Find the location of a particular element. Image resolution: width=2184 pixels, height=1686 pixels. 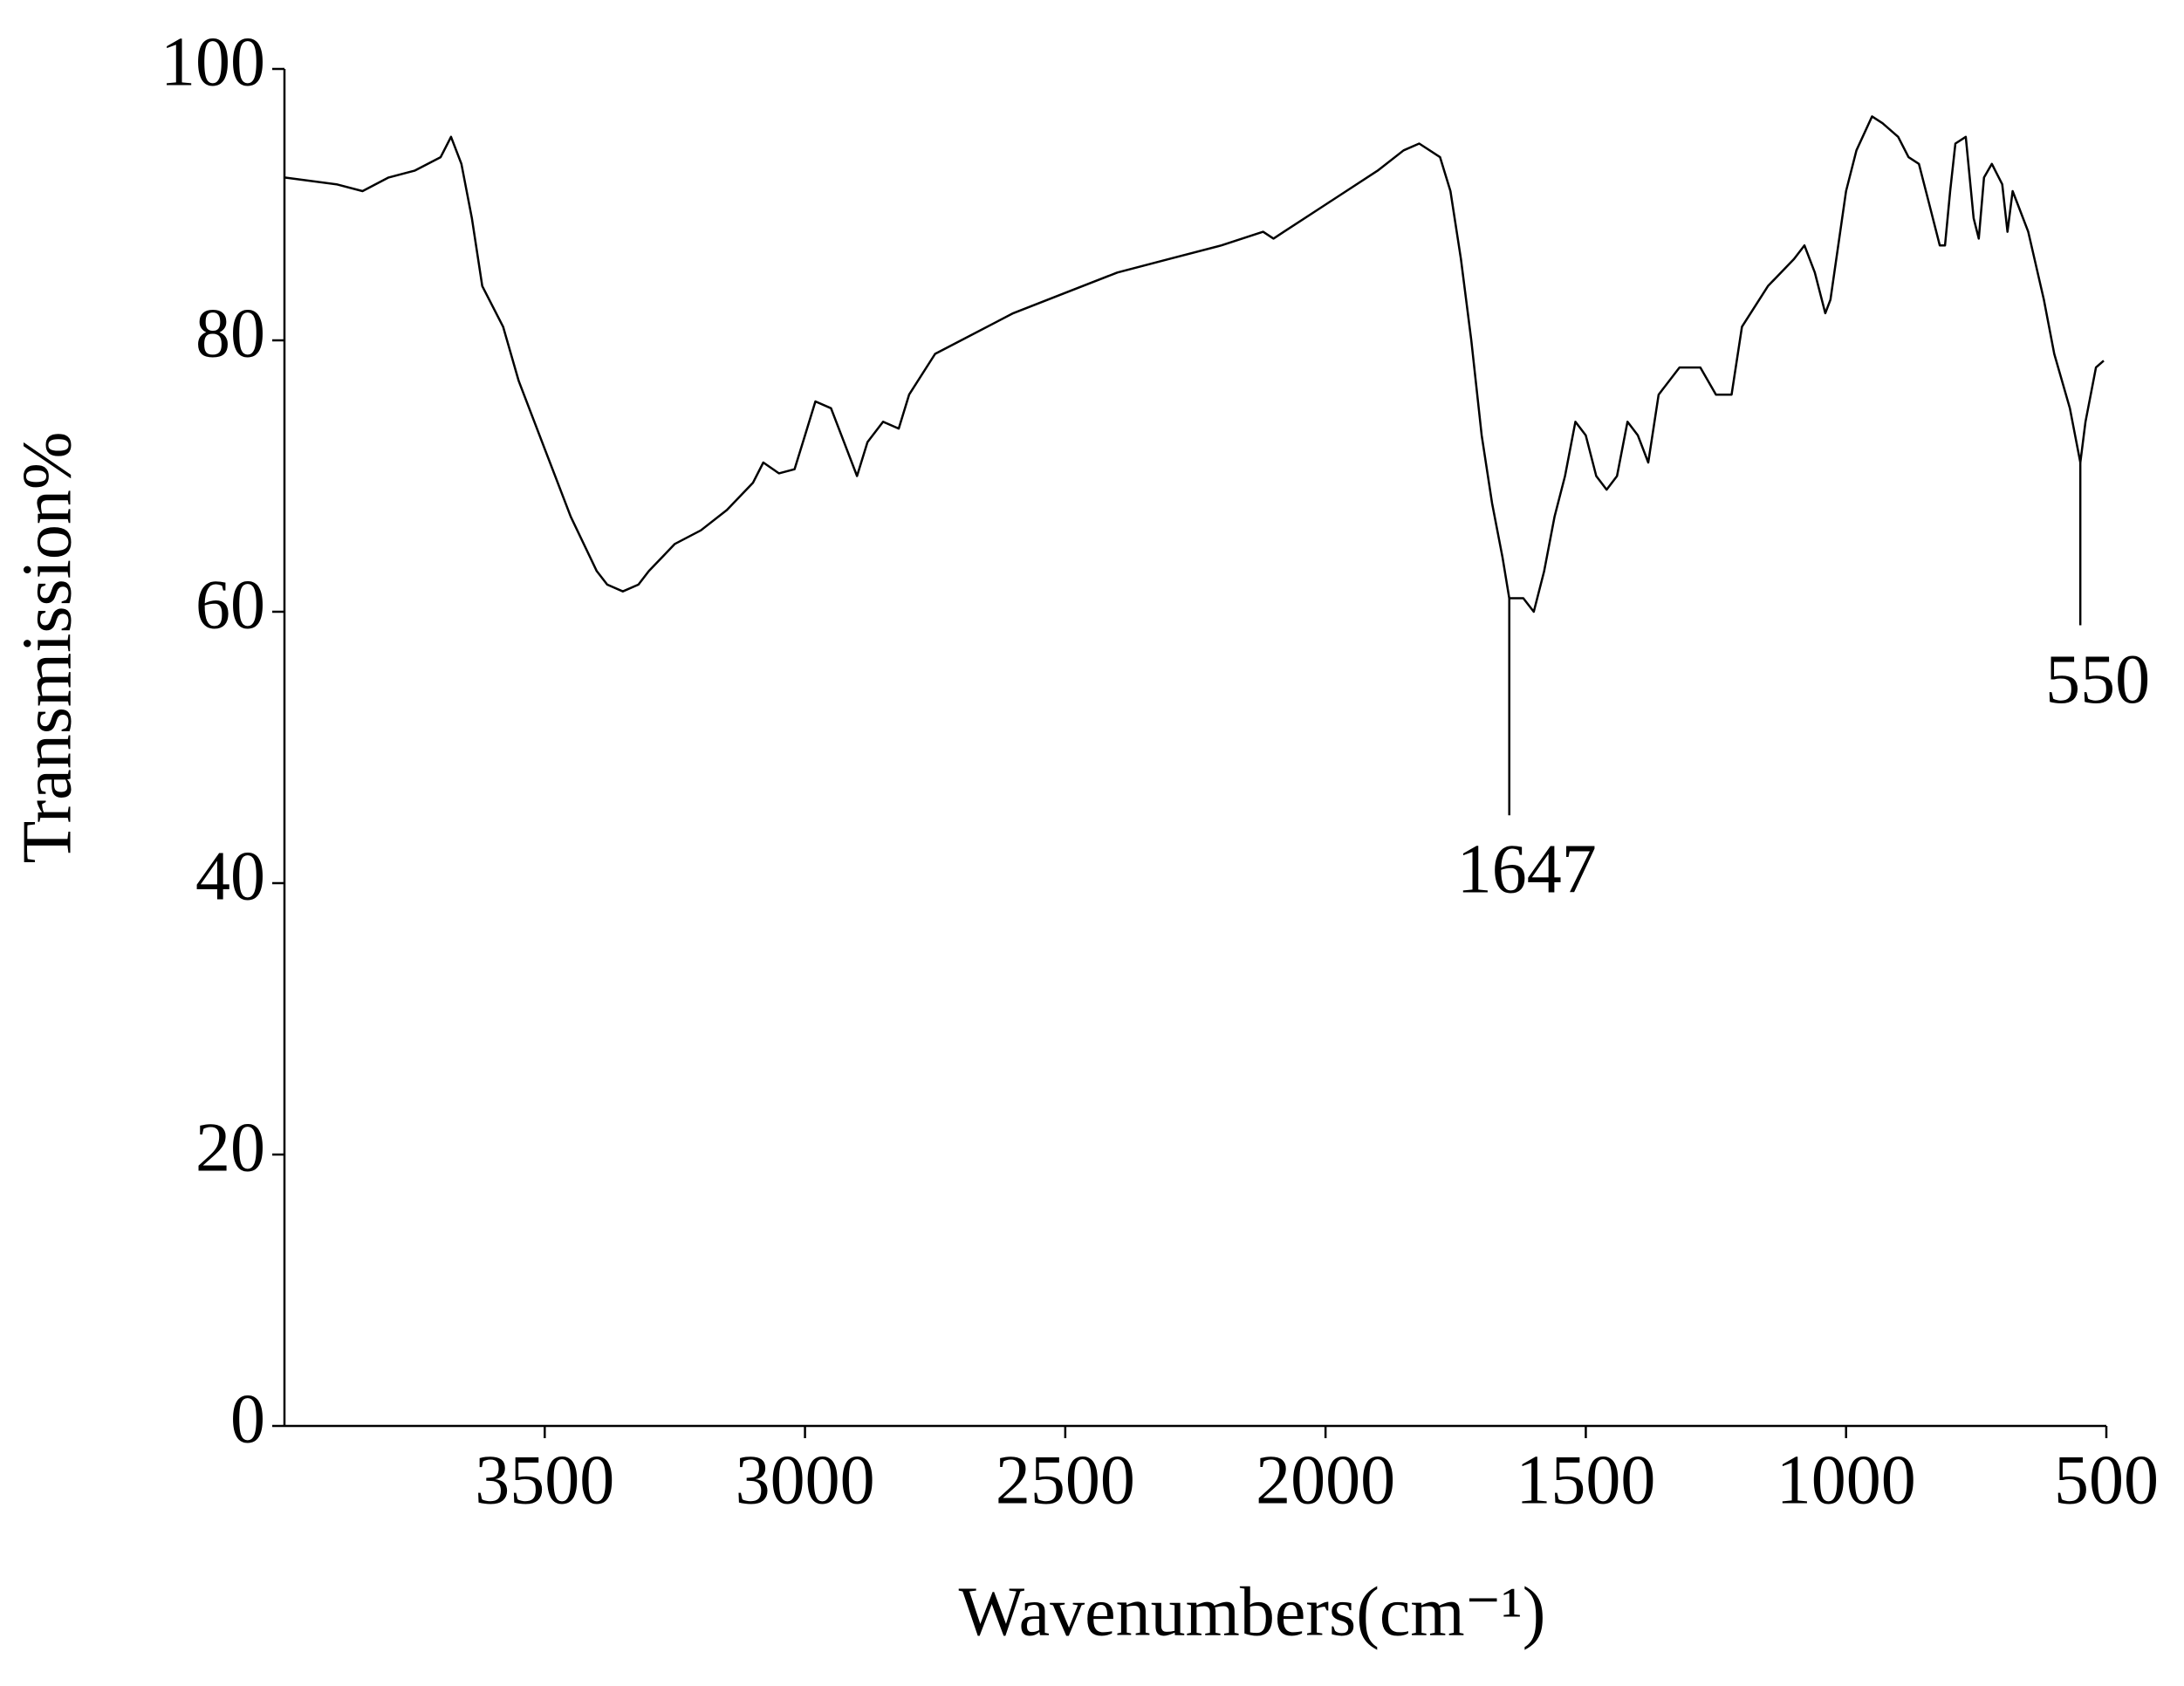

annotation-label: 550 is located at coordinates (2097, 680).